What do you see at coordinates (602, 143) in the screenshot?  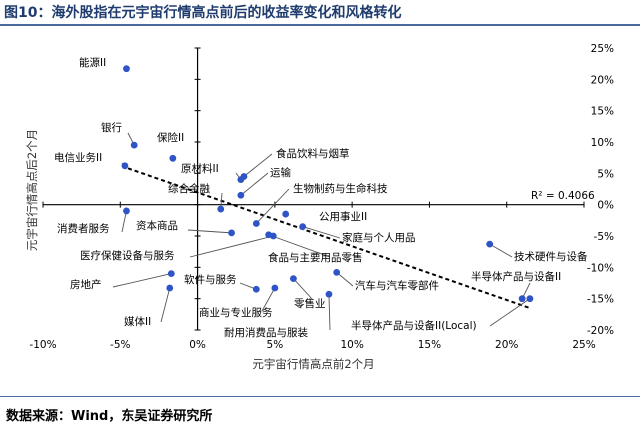 I see `y-tick-label: 10%` at bounding box center [602, 143].